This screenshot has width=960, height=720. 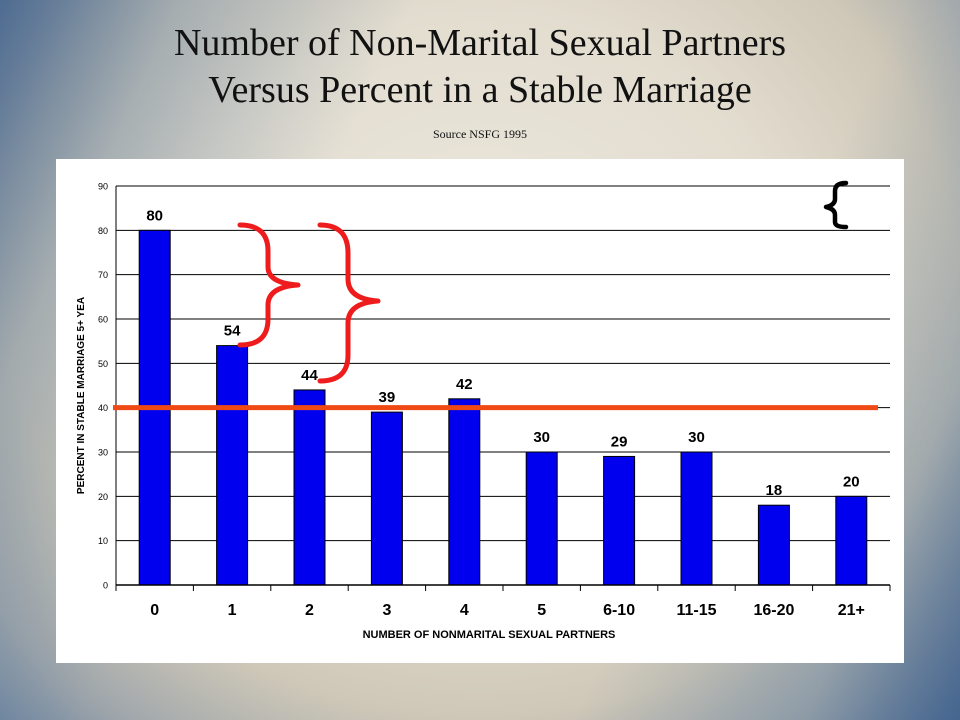 What do you see at coordinates (464, 610) in the screenshot?
I see `x-tick-label: 4` at bounding box center [464, 610].